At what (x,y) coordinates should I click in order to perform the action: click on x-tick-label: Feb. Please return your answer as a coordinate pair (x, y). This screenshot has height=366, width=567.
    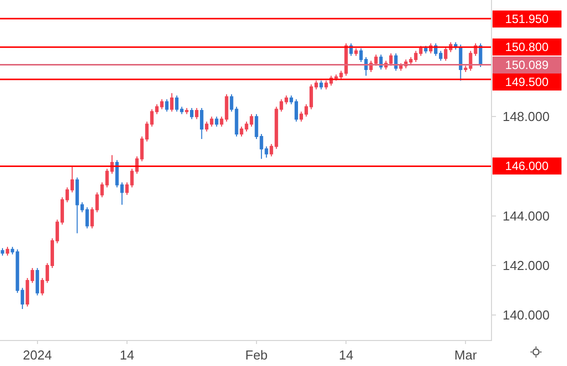
    Looking at the image, I should click on (256, 355).